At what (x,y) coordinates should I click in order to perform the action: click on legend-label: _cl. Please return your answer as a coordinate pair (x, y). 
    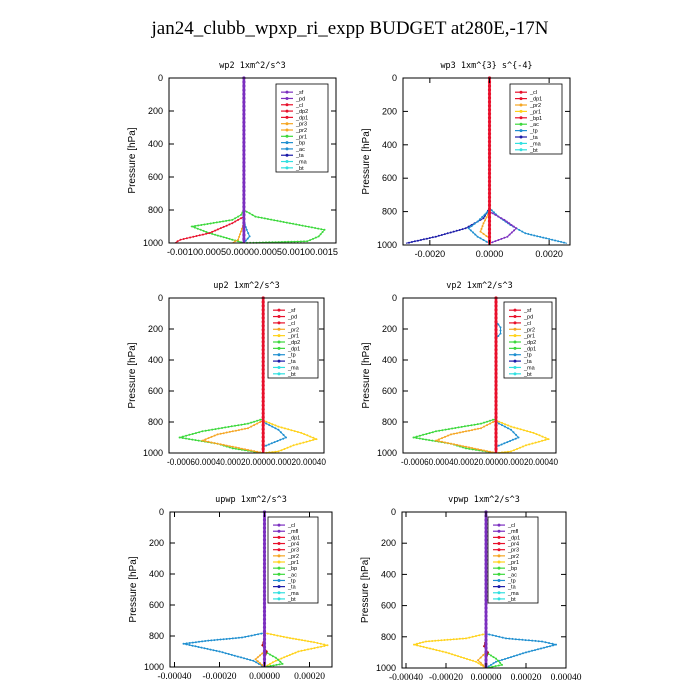
    Looking at the image, I should click on (291, 526).